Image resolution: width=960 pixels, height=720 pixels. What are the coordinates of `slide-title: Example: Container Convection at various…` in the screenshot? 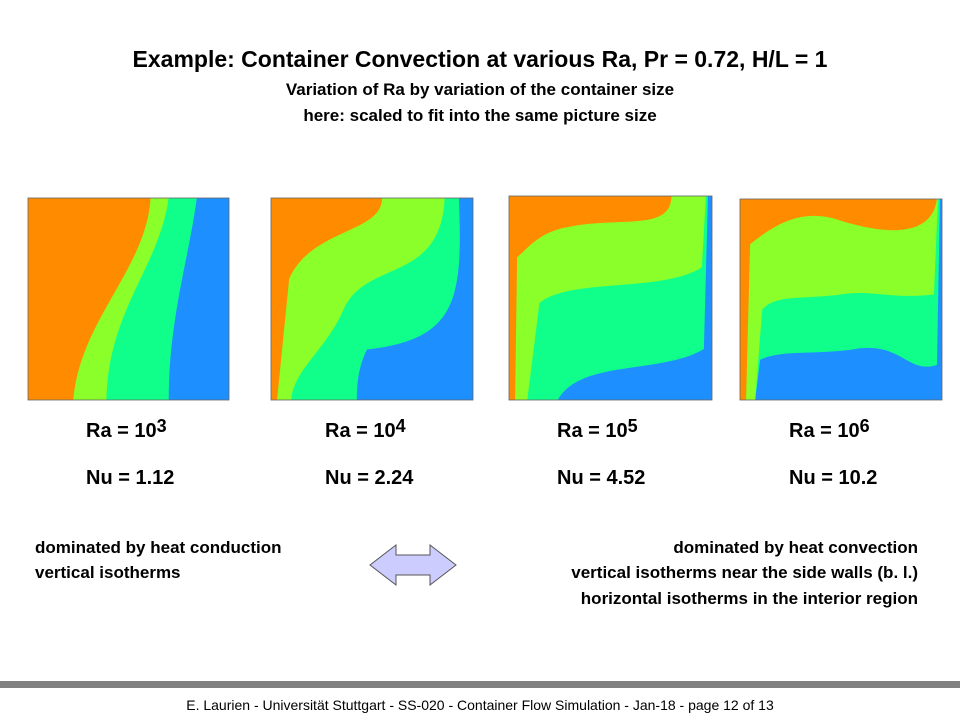 It's located at (480, 59).